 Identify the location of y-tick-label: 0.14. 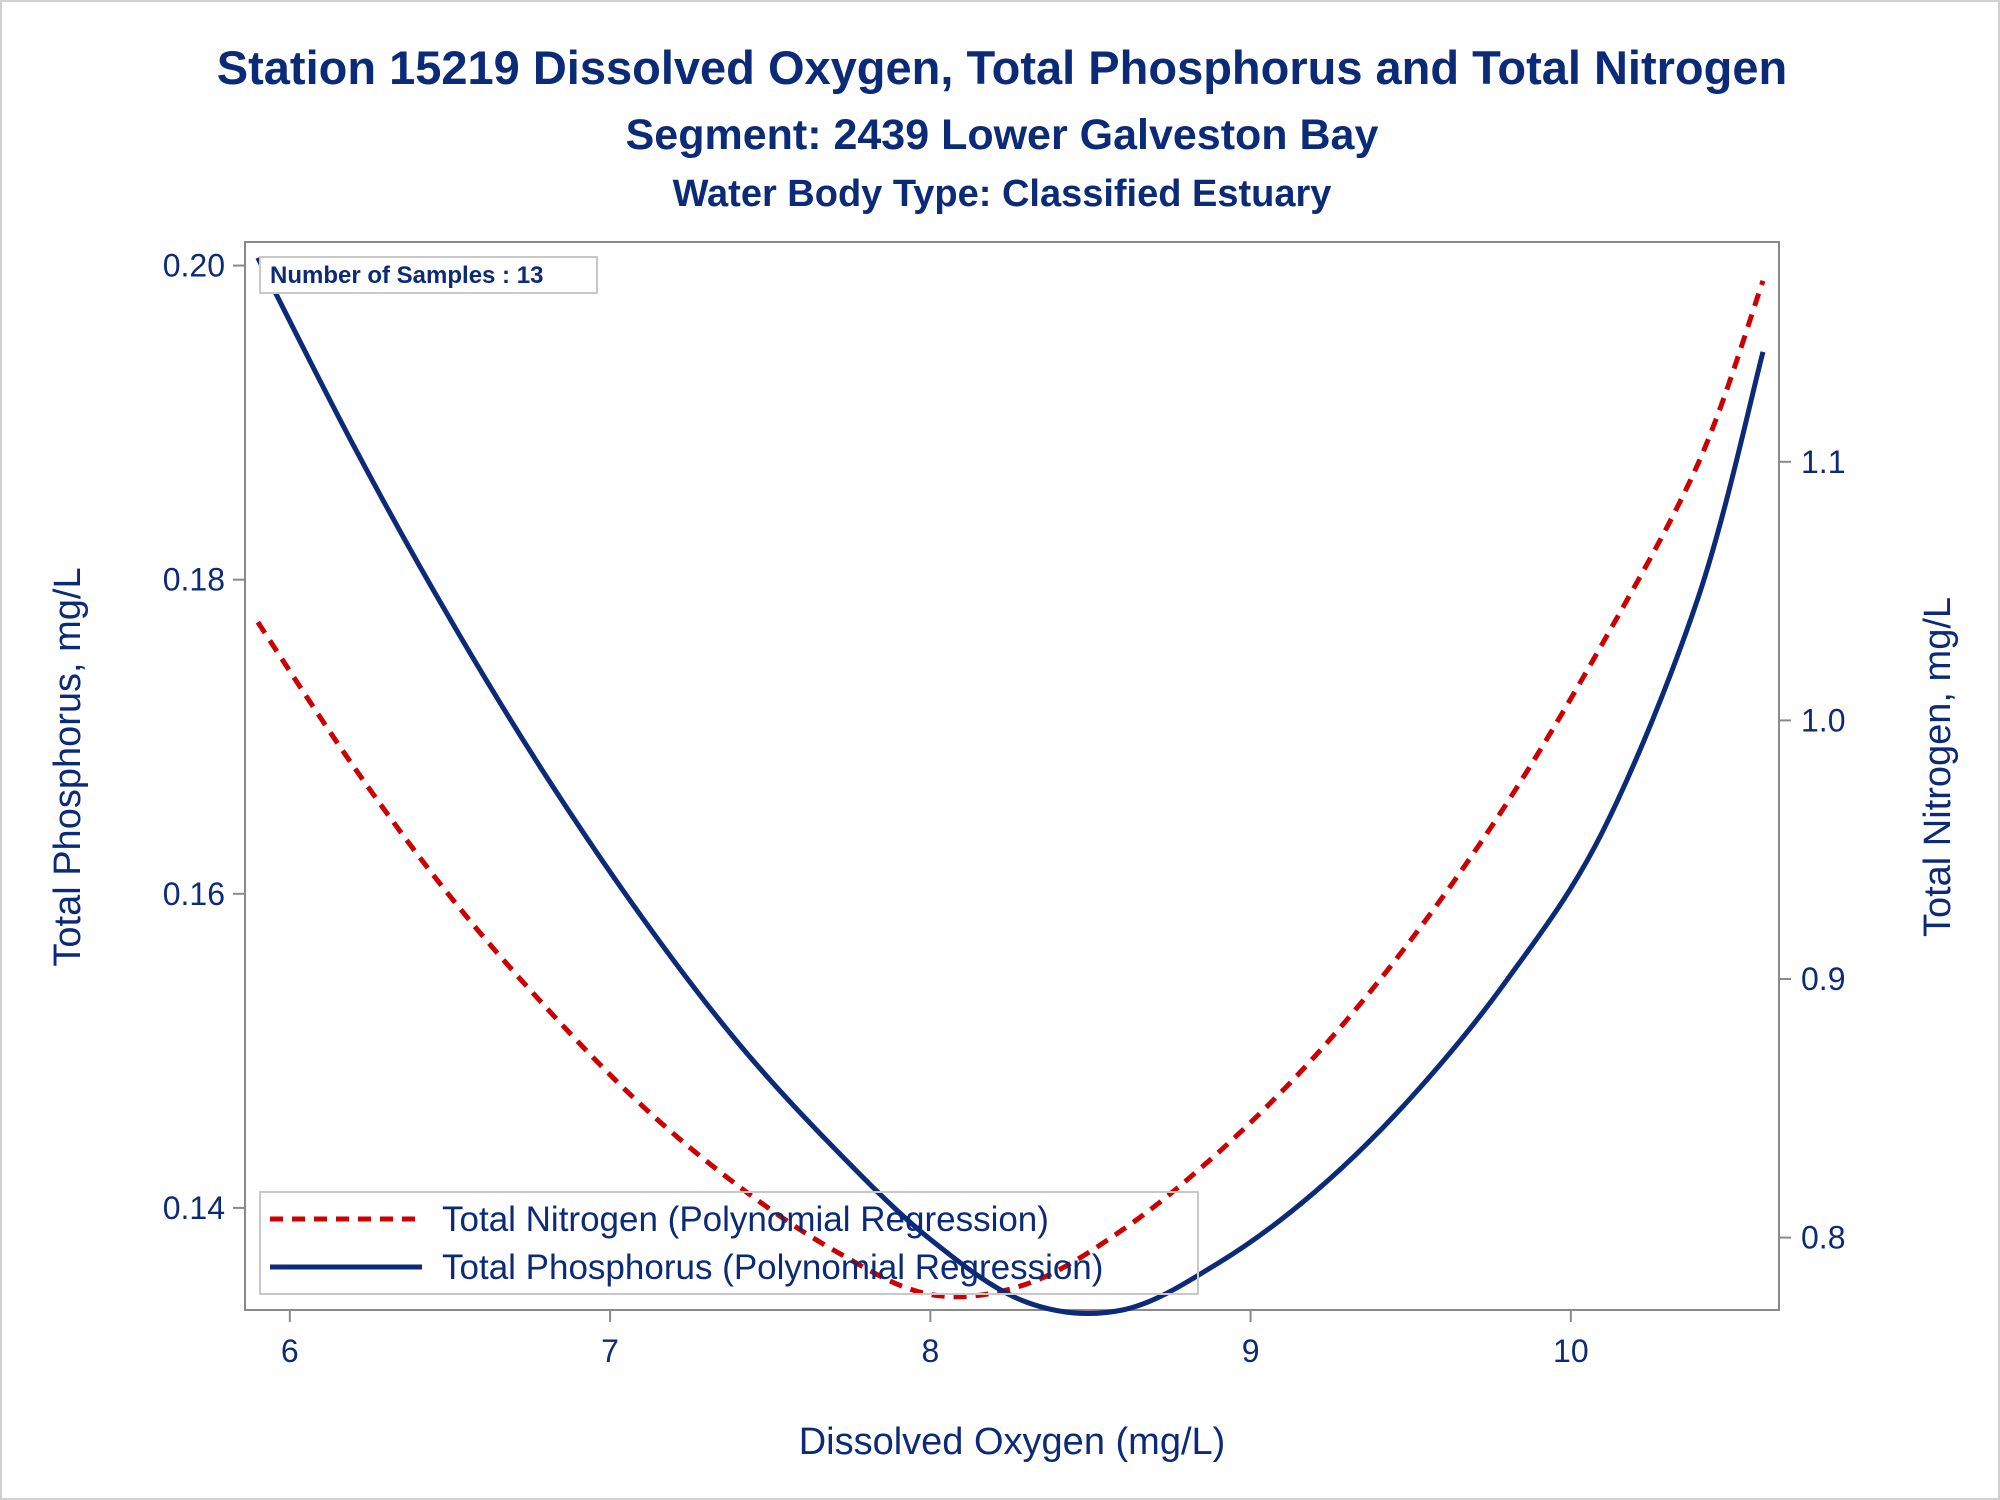
(194, 1208).